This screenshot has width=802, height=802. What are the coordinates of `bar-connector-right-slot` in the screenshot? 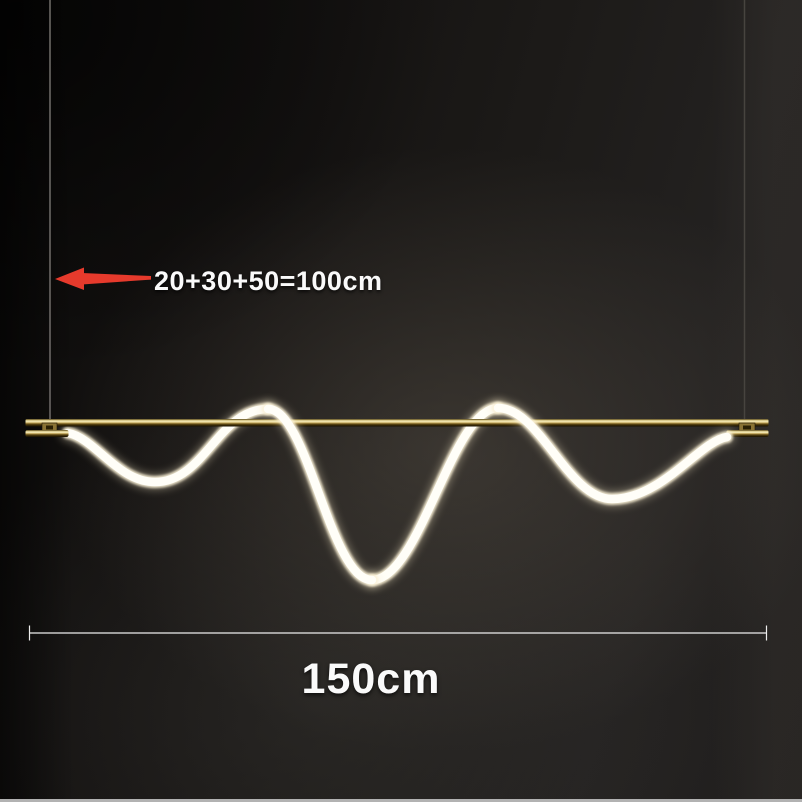 It's located at (747, 427).